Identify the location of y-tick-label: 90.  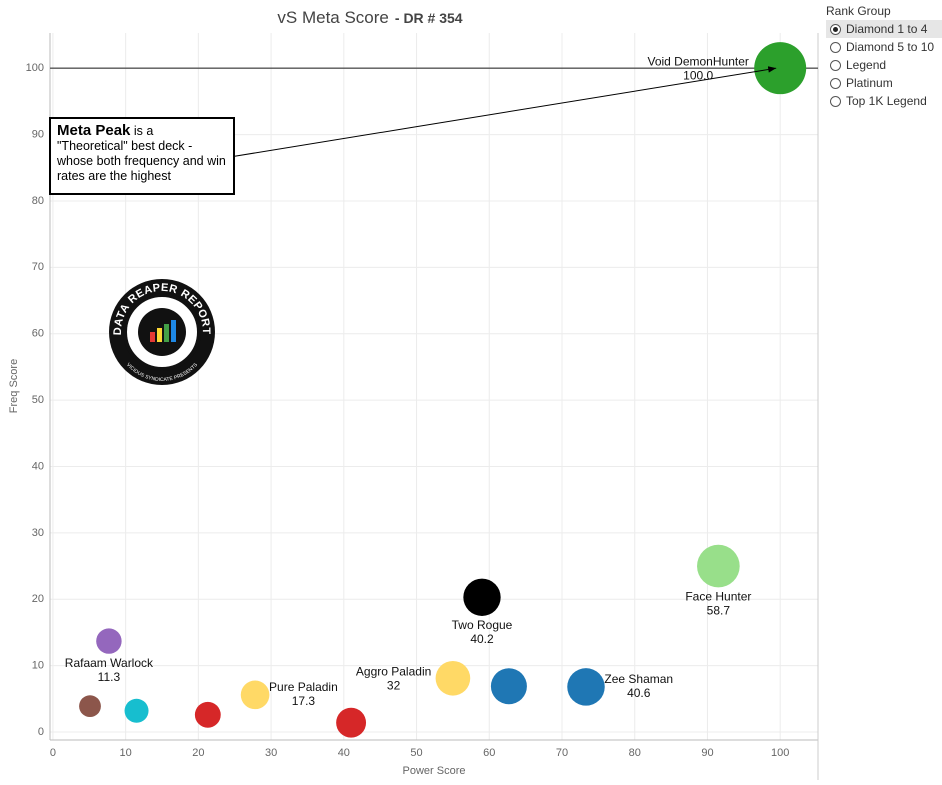
(38, 134).